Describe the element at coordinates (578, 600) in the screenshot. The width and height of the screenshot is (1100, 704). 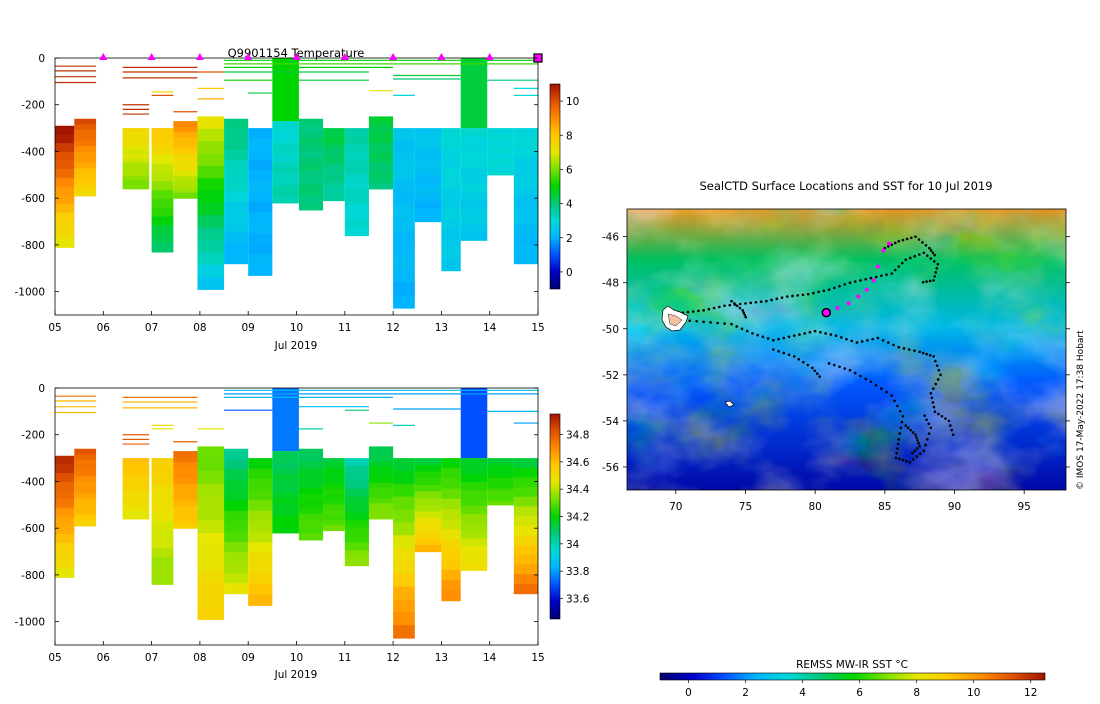
I see `colorbar-tick-label: 33.6` at that location.